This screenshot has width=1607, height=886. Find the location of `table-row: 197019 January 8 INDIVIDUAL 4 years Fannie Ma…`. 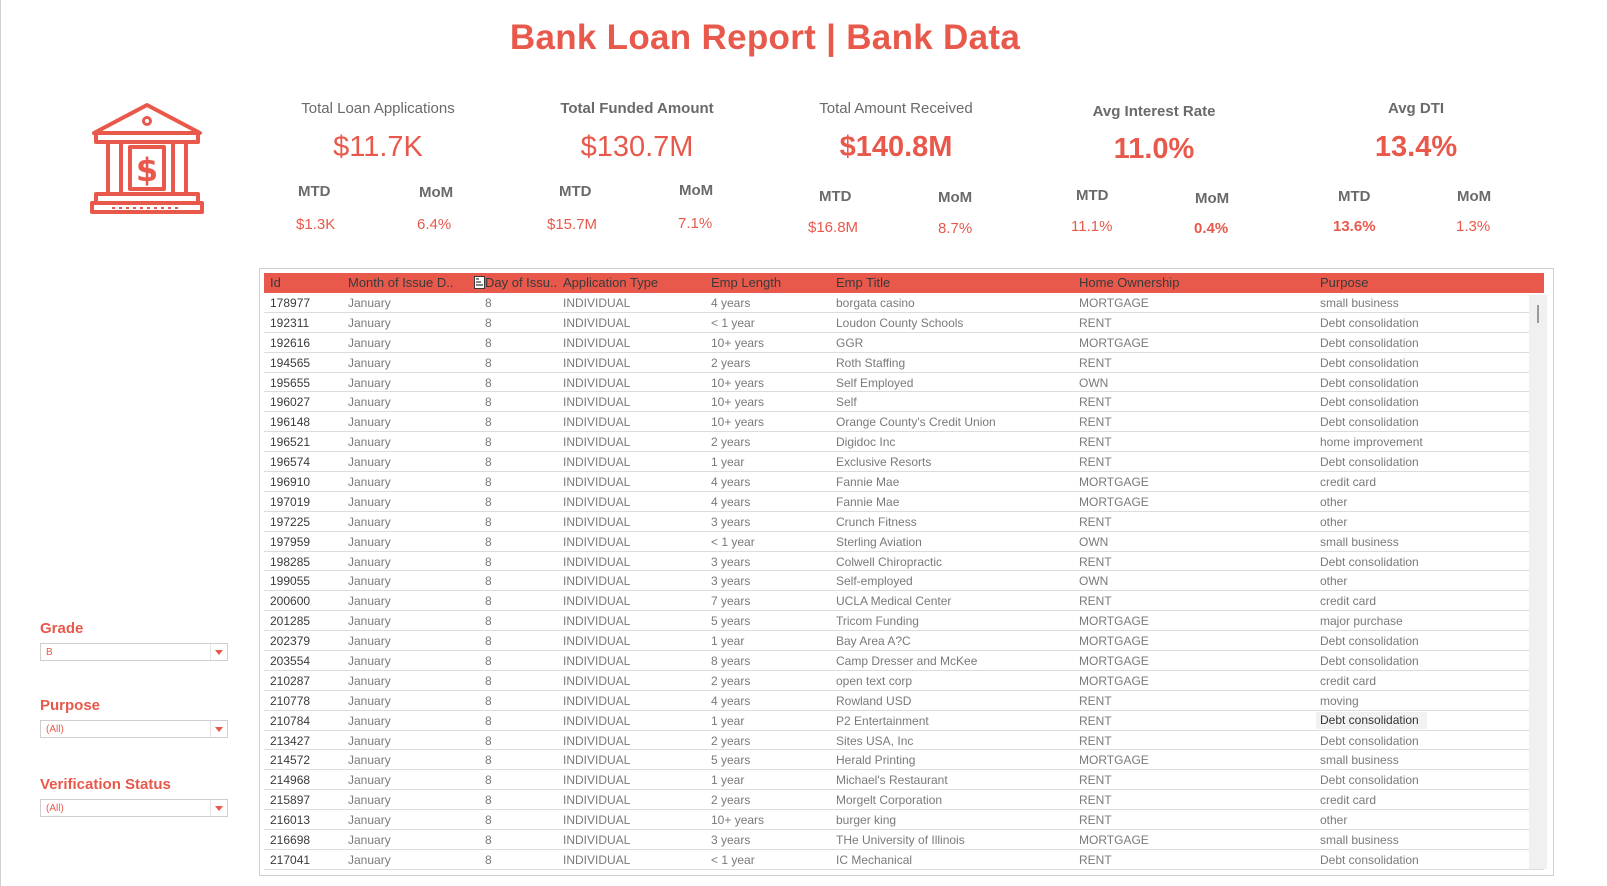

table-row: 197019 January 8 INDIVIDUAL 4 years Fannie Ma… is located at coordinates (904, 502).